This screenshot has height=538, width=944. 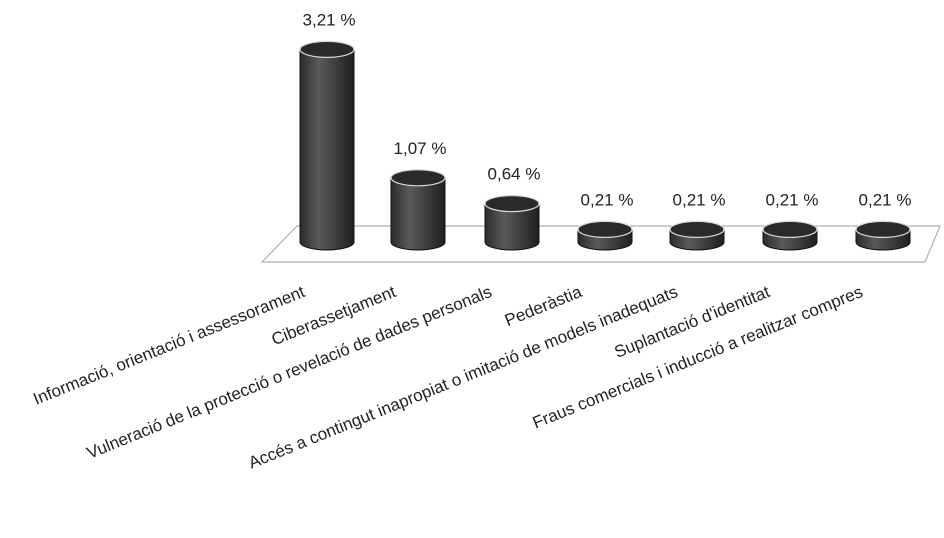 I want to click on data-label-5: 0,21 %, so click(x=699, y=199).